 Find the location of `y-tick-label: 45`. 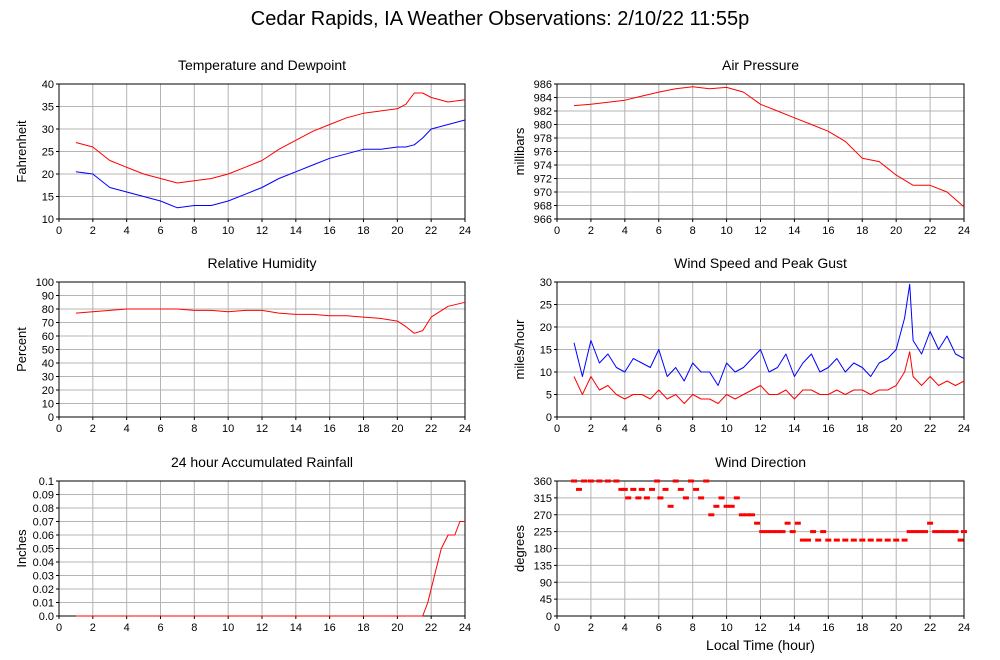

y-tick-label: 45 is located at coordinates (546, 600).